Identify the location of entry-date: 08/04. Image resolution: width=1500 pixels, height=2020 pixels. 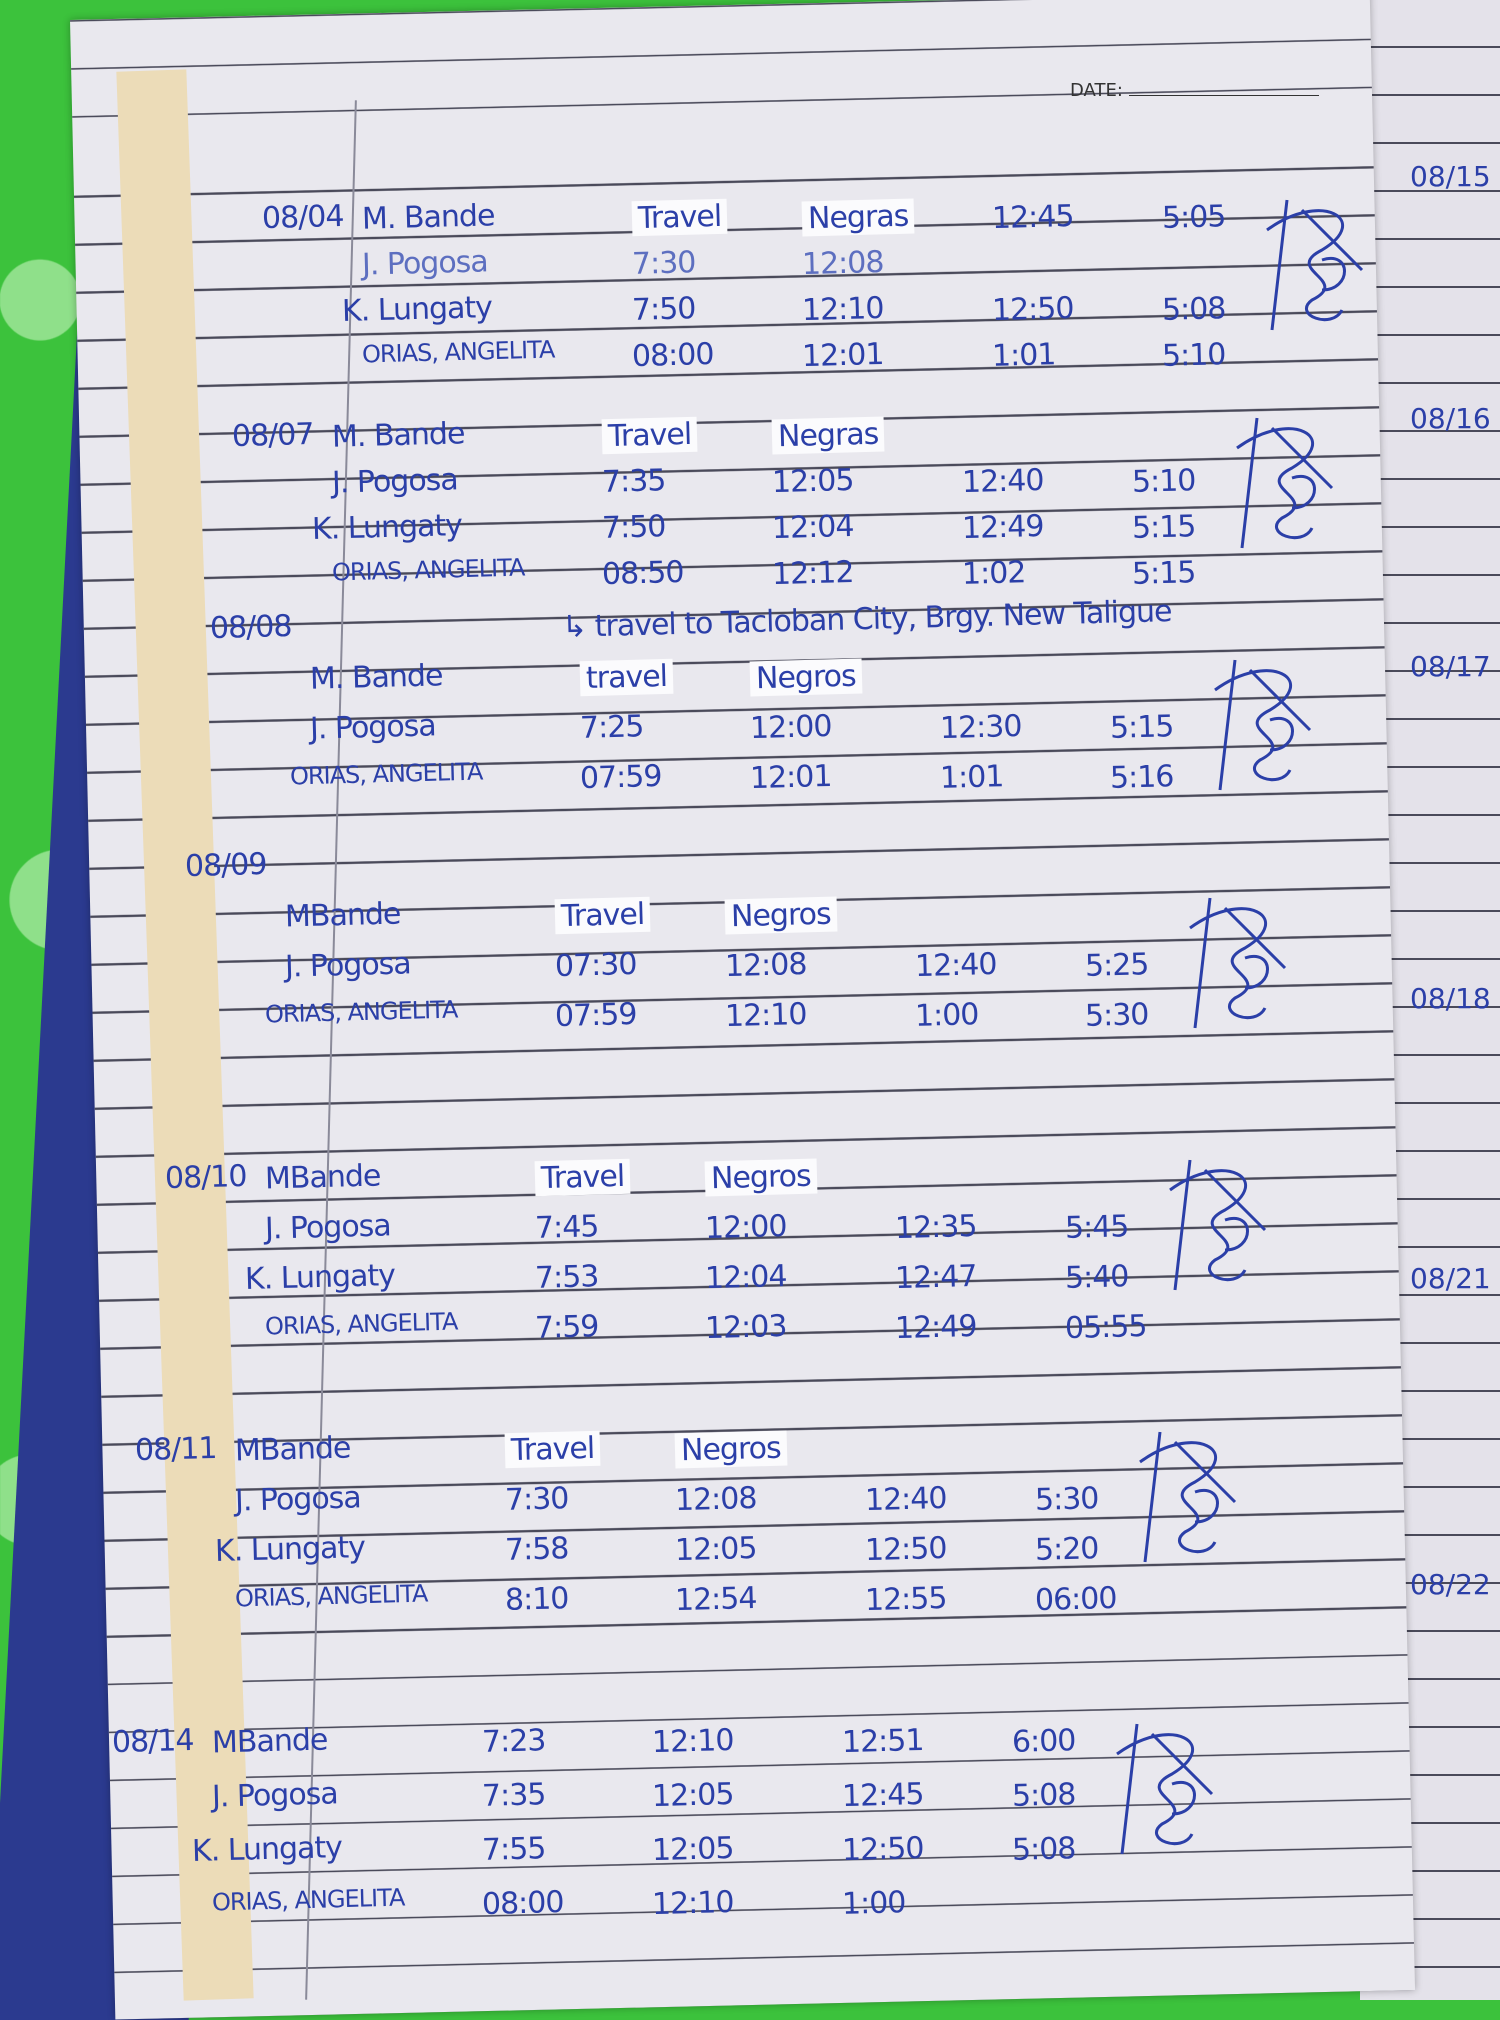
(302, 217).